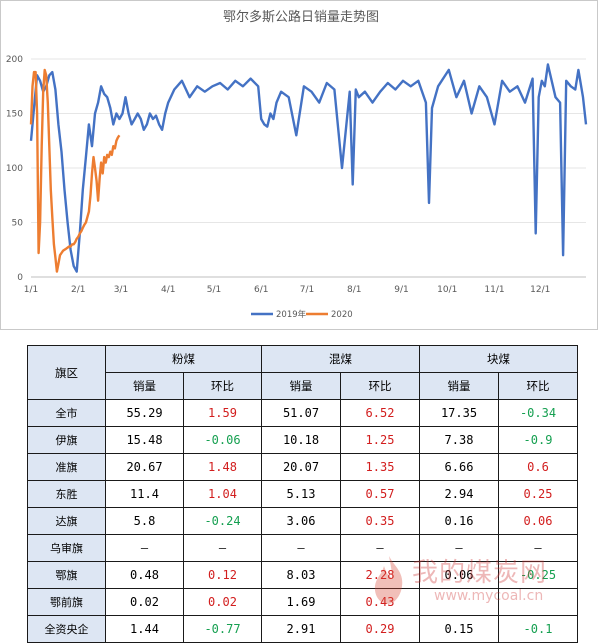 This screenshot has width=600, height=643. What do you see at coordinates (214, 290) in the screenshot?
I see `x-tick-label: 5/1` at bounding box center [214, 290].